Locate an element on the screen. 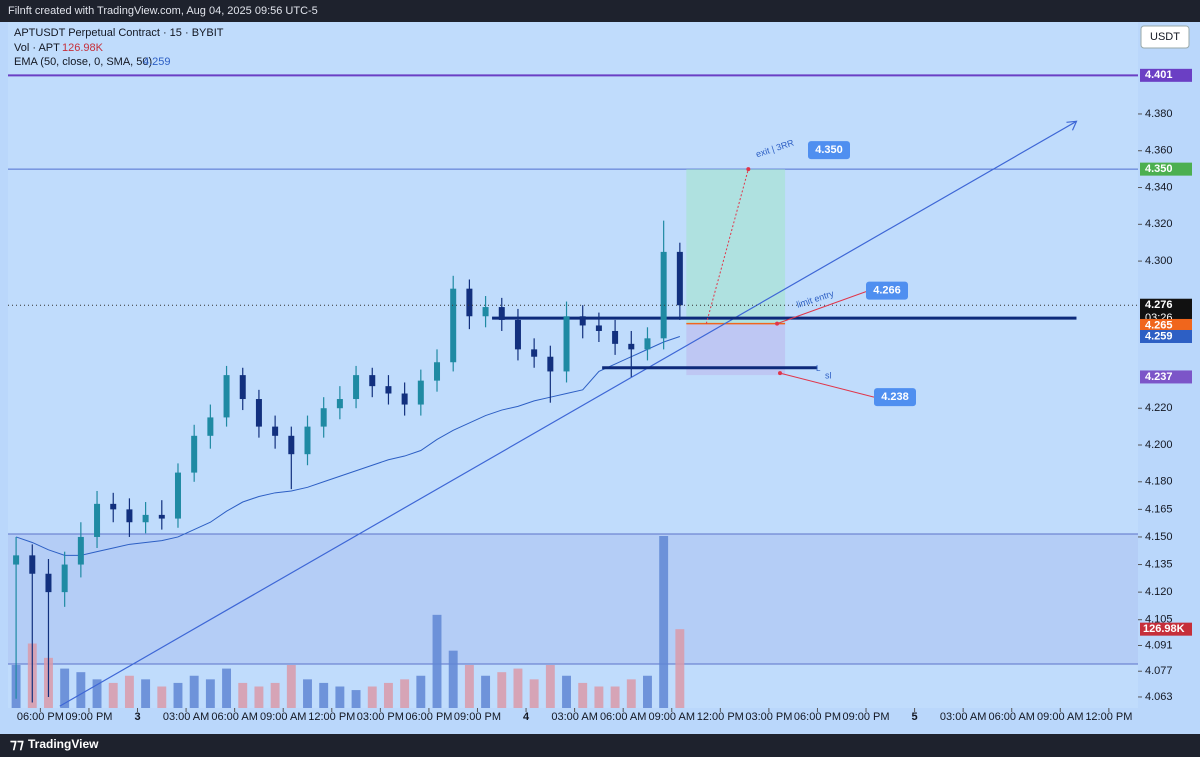 This screenshot has width=1200, height=757. brand: TradingView is located at coordinates (63, 744).